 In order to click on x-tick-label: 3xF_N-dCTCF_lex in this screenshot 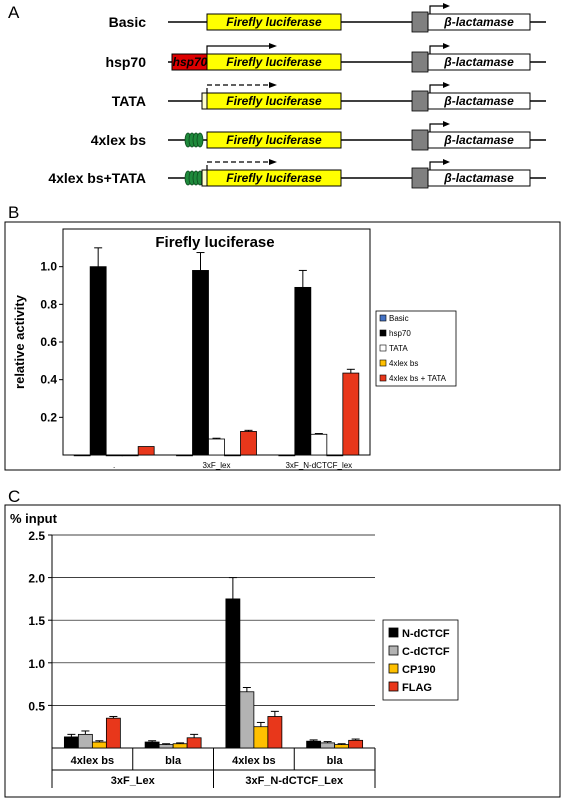, I will do `click(318, 465)`.